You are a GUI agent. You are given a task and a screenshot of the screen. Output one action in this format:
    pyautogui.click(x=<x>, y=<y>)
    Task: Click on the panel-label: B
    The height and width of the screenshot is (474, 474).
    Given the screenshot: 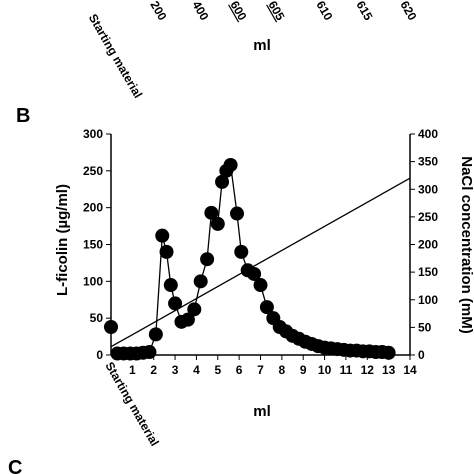 What is the action you would take?
    pyautogui.click(x=23, y=116)
    